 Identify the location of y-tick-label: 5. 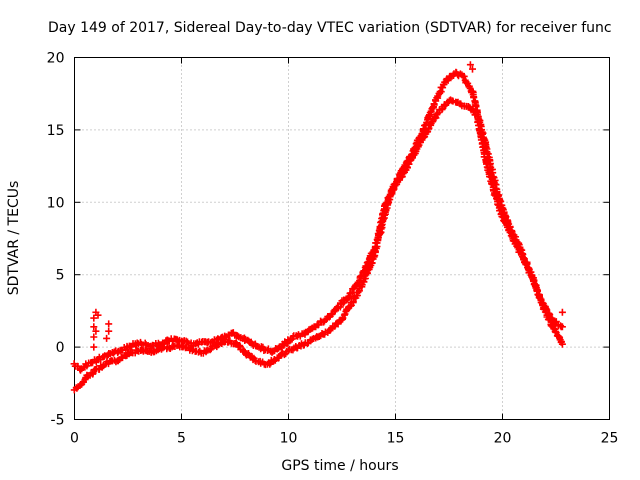
(60, 276).